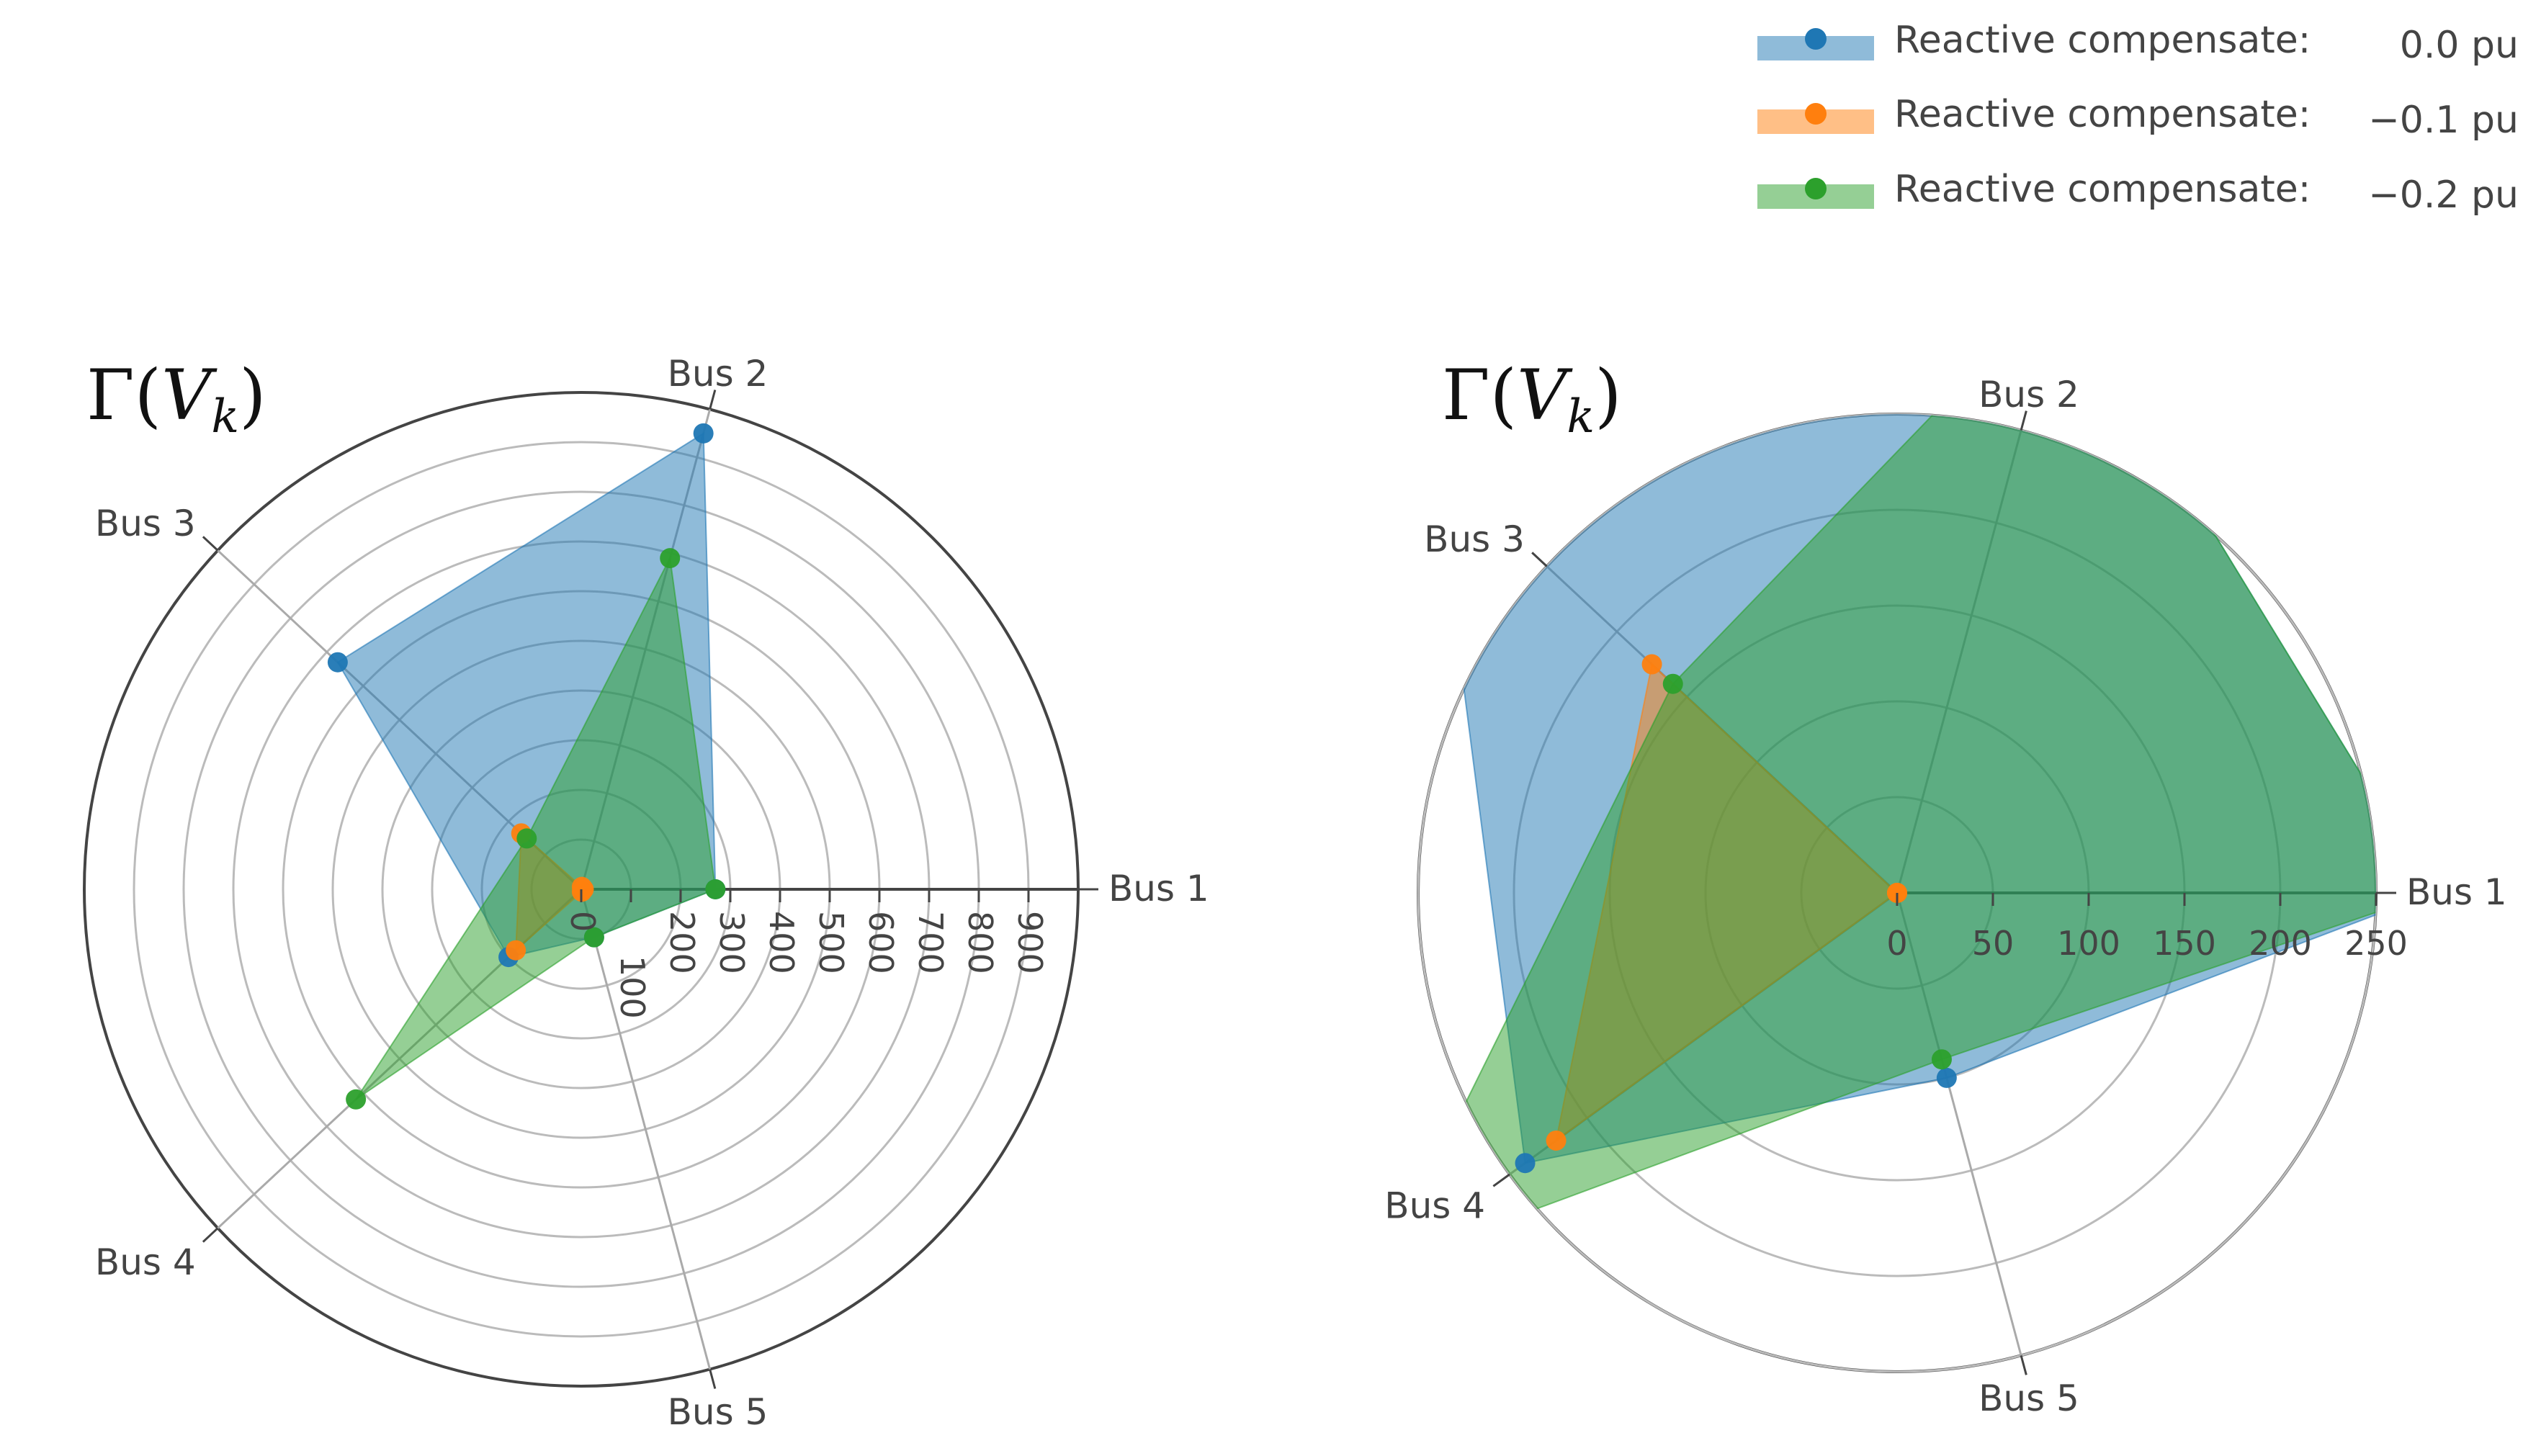  What do you see at coordinates (980, 942) in the screenshot?
I see `radial-tick-label-8: 800` at bounding box center [980, 942].